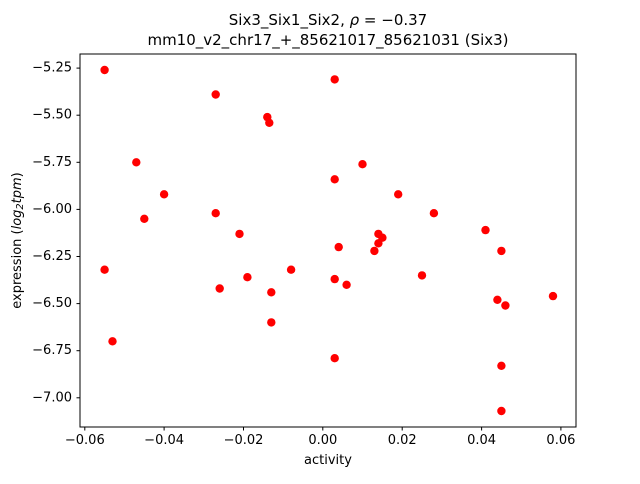 The height and width of the screenshot is (484, 640). I want to click on x-tick-label: 0.04, so click(481, 440).